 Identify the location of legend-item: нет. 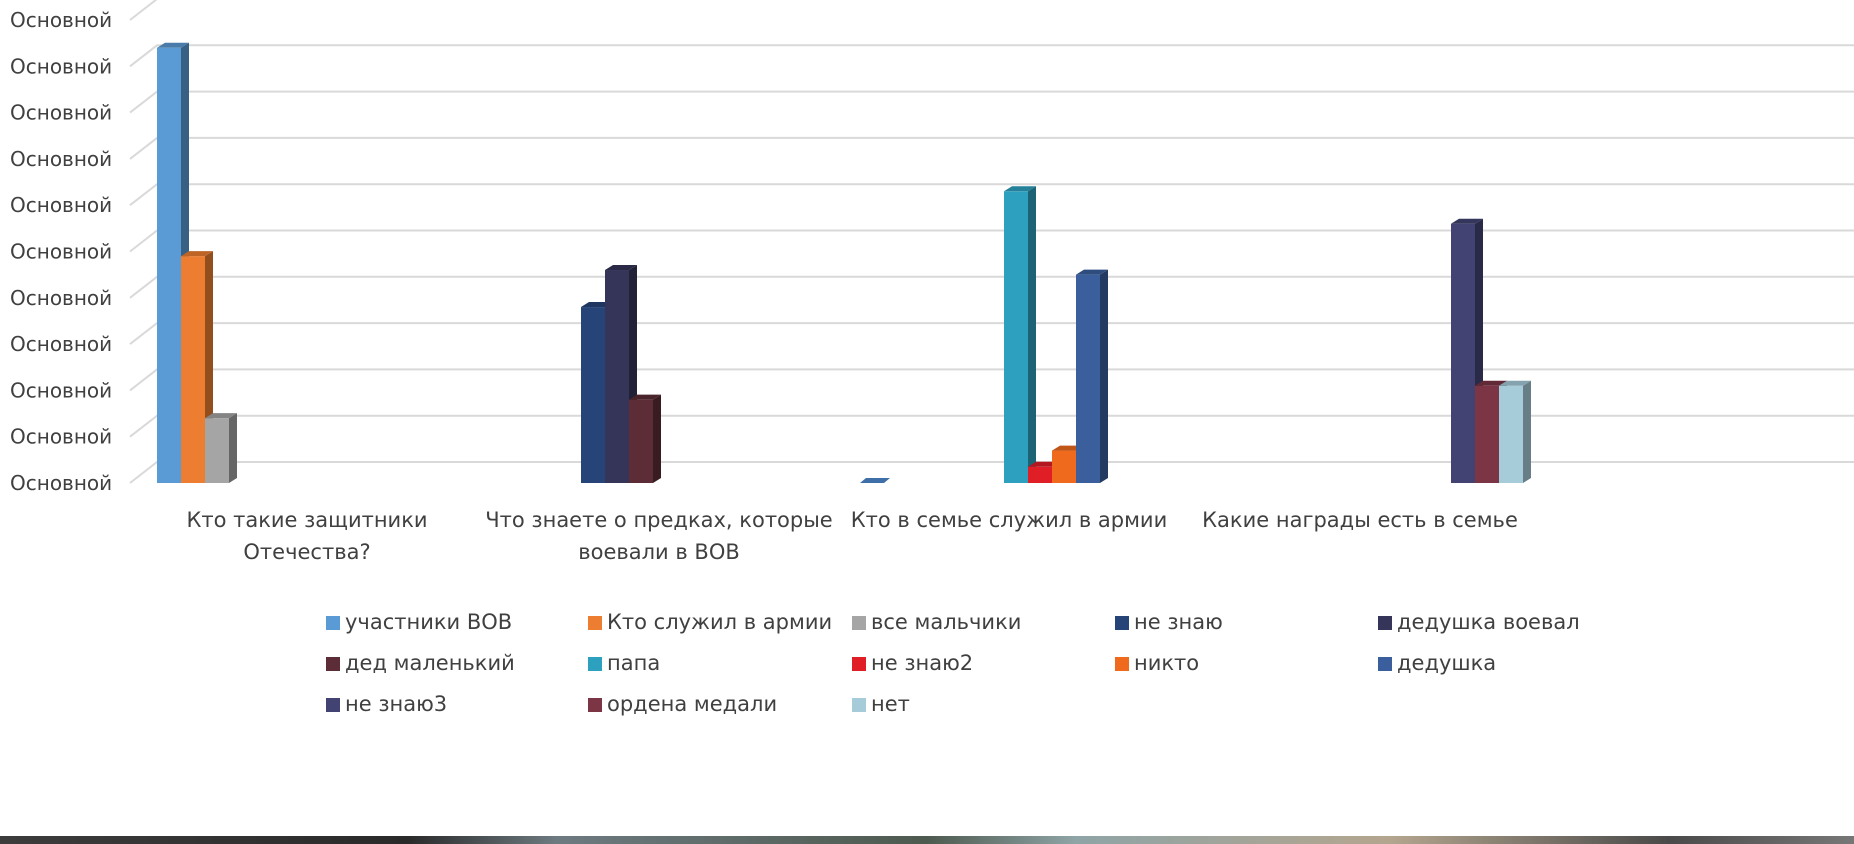
(881, 704).